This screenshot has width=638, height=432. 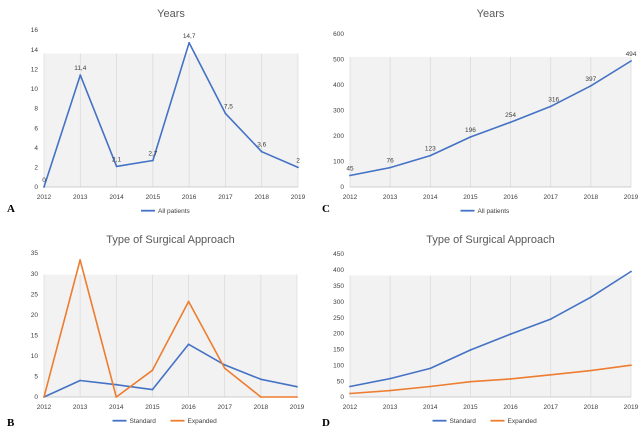 What do you see at coordinates (35, 315) in the screenshot?
I see `y-tick-label: 20` at bounding box center [35, 315].